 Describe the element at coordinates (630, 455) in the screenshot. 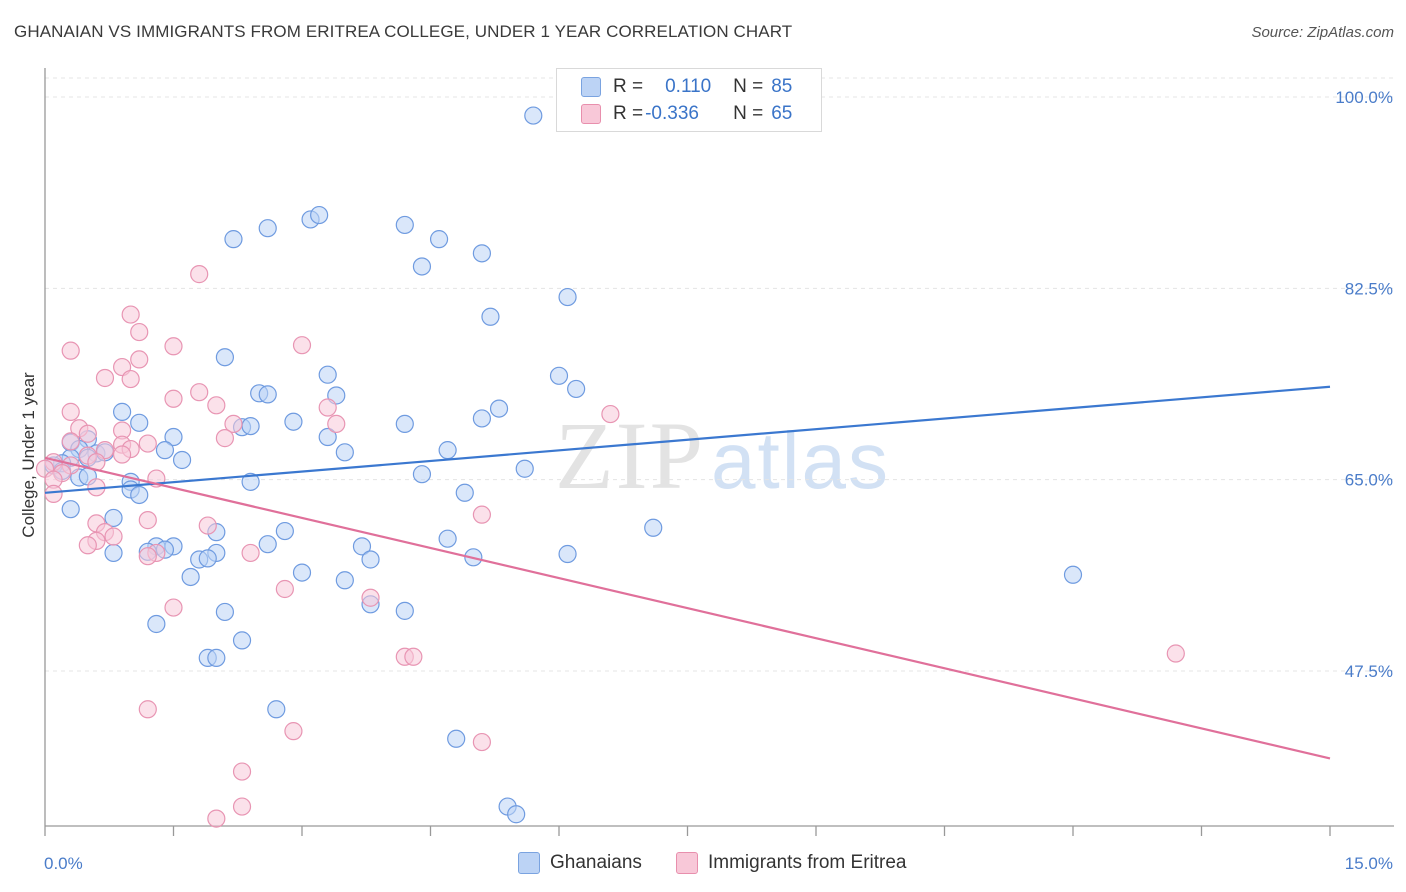

I see `watermark-zip: ZIP` at that location.